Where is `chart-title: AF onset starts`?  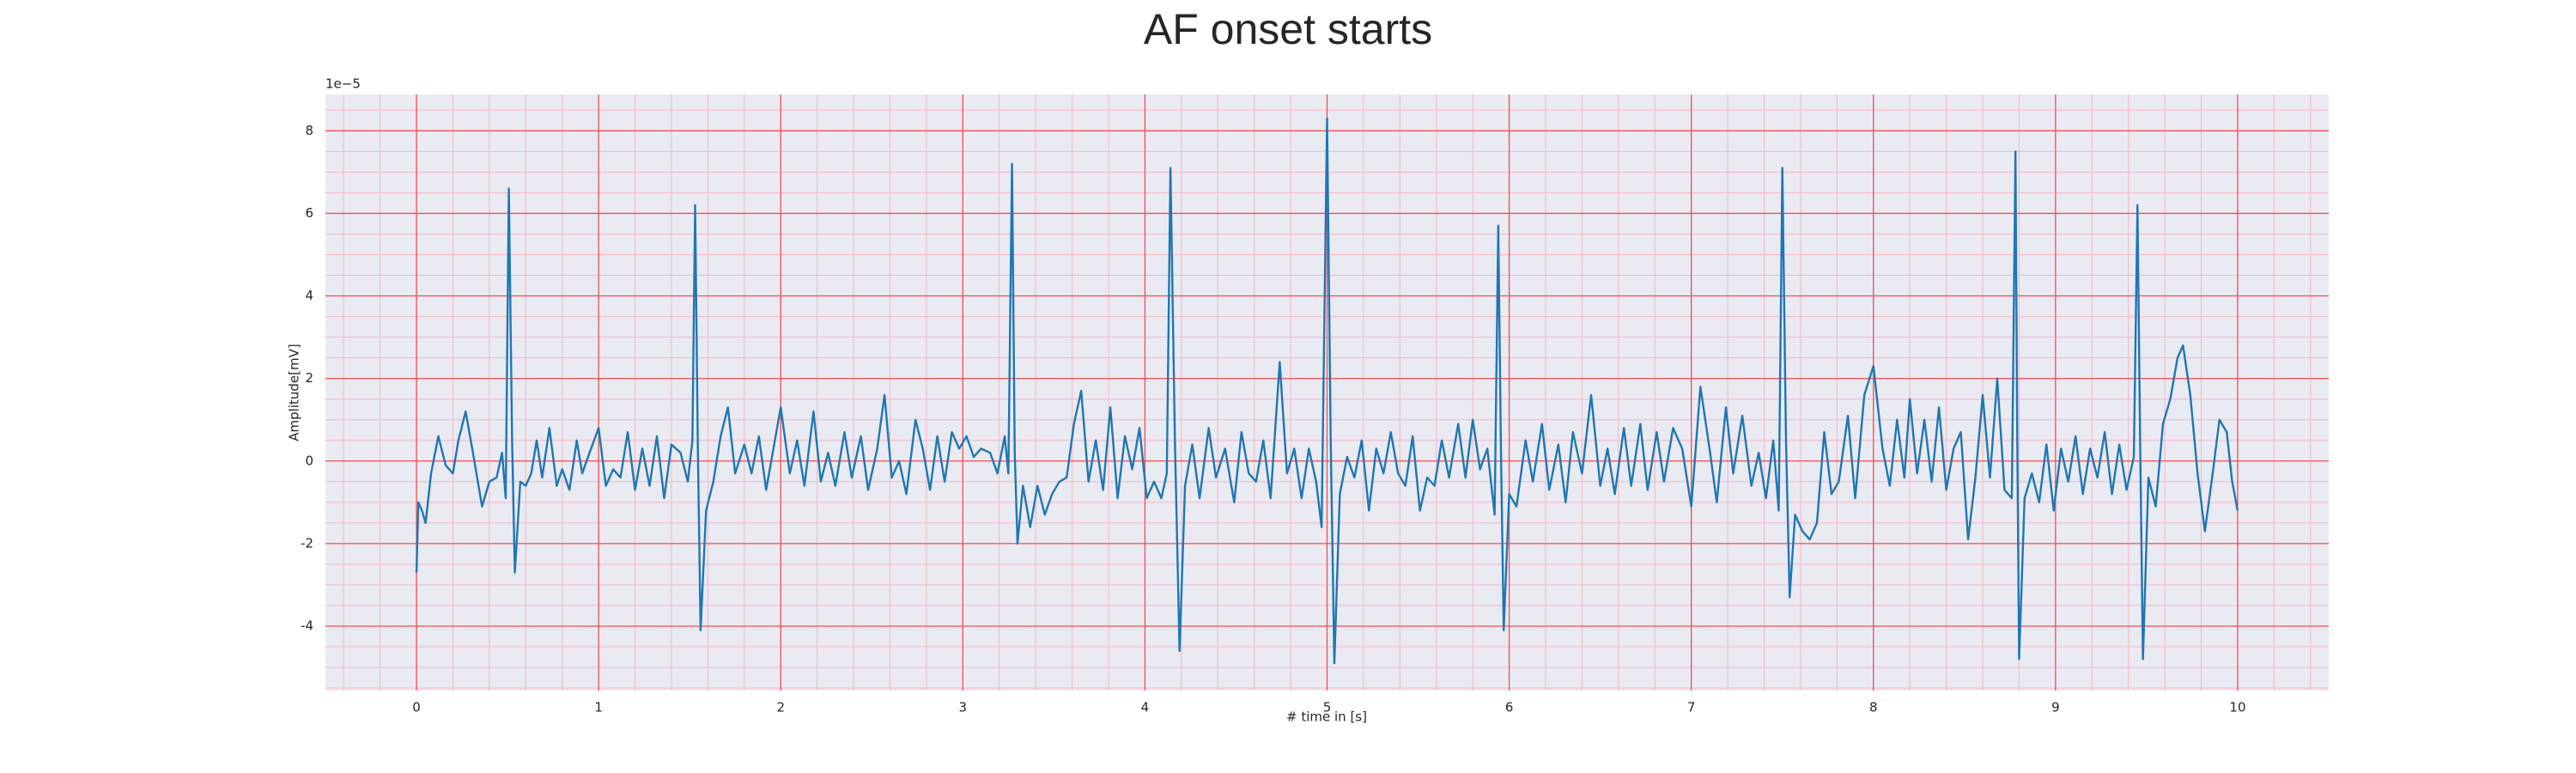 chart-title: AF onset starts is located at coordinates (1288, 29).